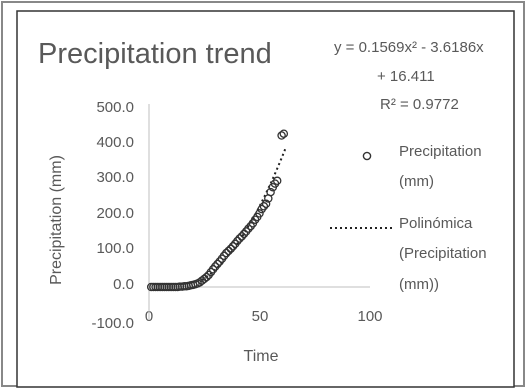 The height and width of the screenshot is (388, 526). What do you see at coordinates (56, 220) in the screenshot?
I see `y-axis-title: Precipitation (mm)` at bounding box center [56, 220].